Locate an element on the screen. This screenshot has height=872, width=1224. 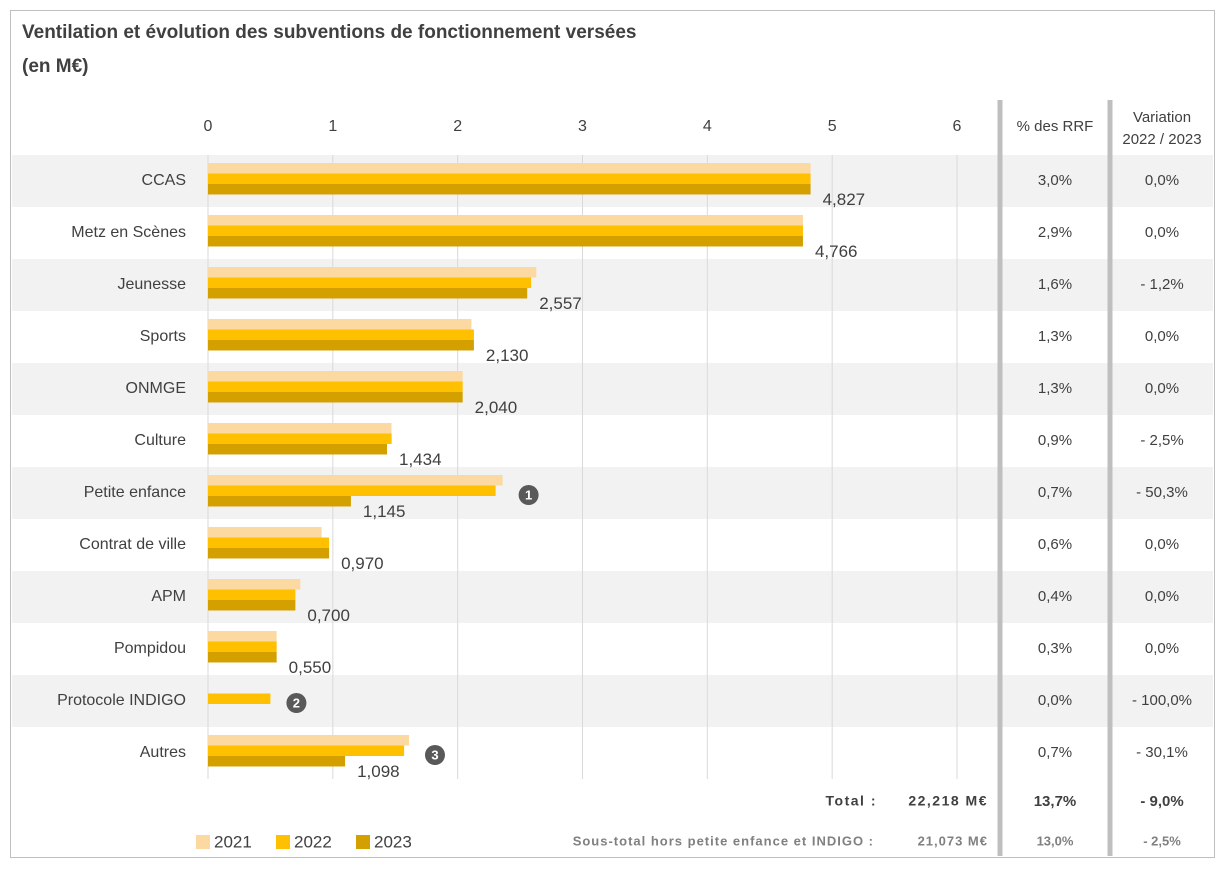
category-label: Sports is located at coordinates (163, 336).